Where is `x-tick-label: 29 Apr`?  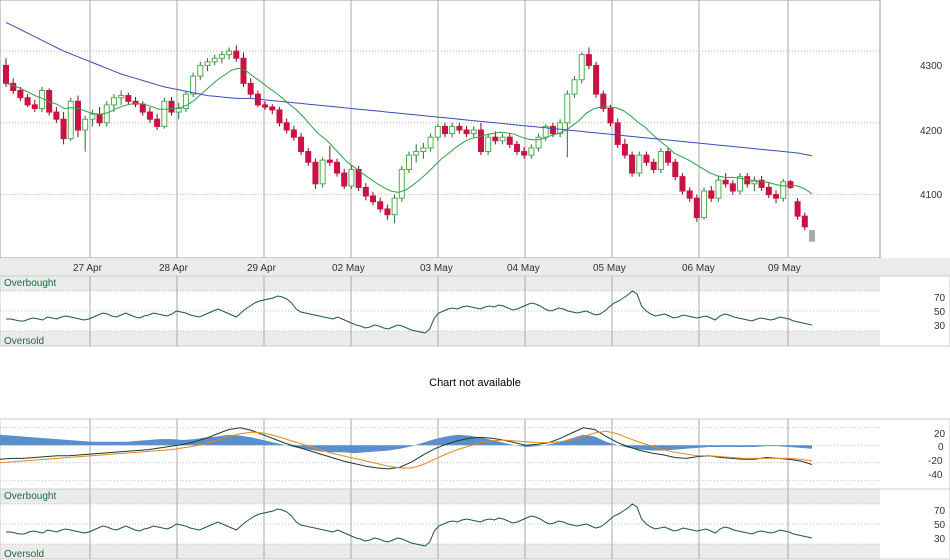 x-tick-label: 29 Apr is located at coordinates (262, 268).